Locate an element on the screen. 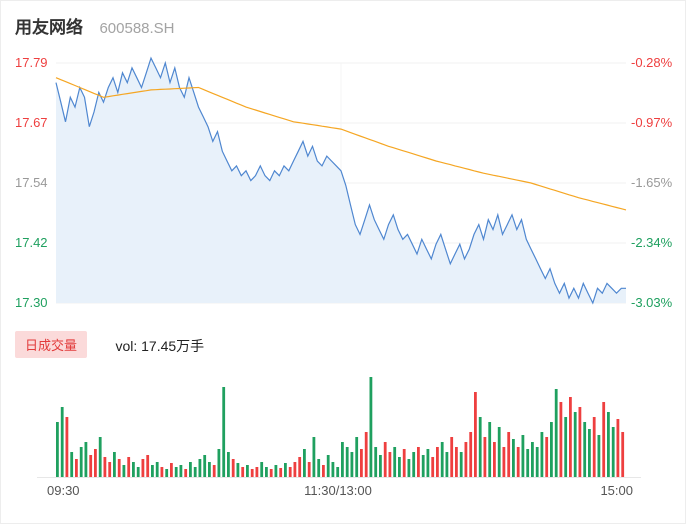 This screenshot has height=524, width=686. right-axis-labels: -0.28% -0.97% -1.65% -2.34% -3.03% is located at coordinates (658, 161).